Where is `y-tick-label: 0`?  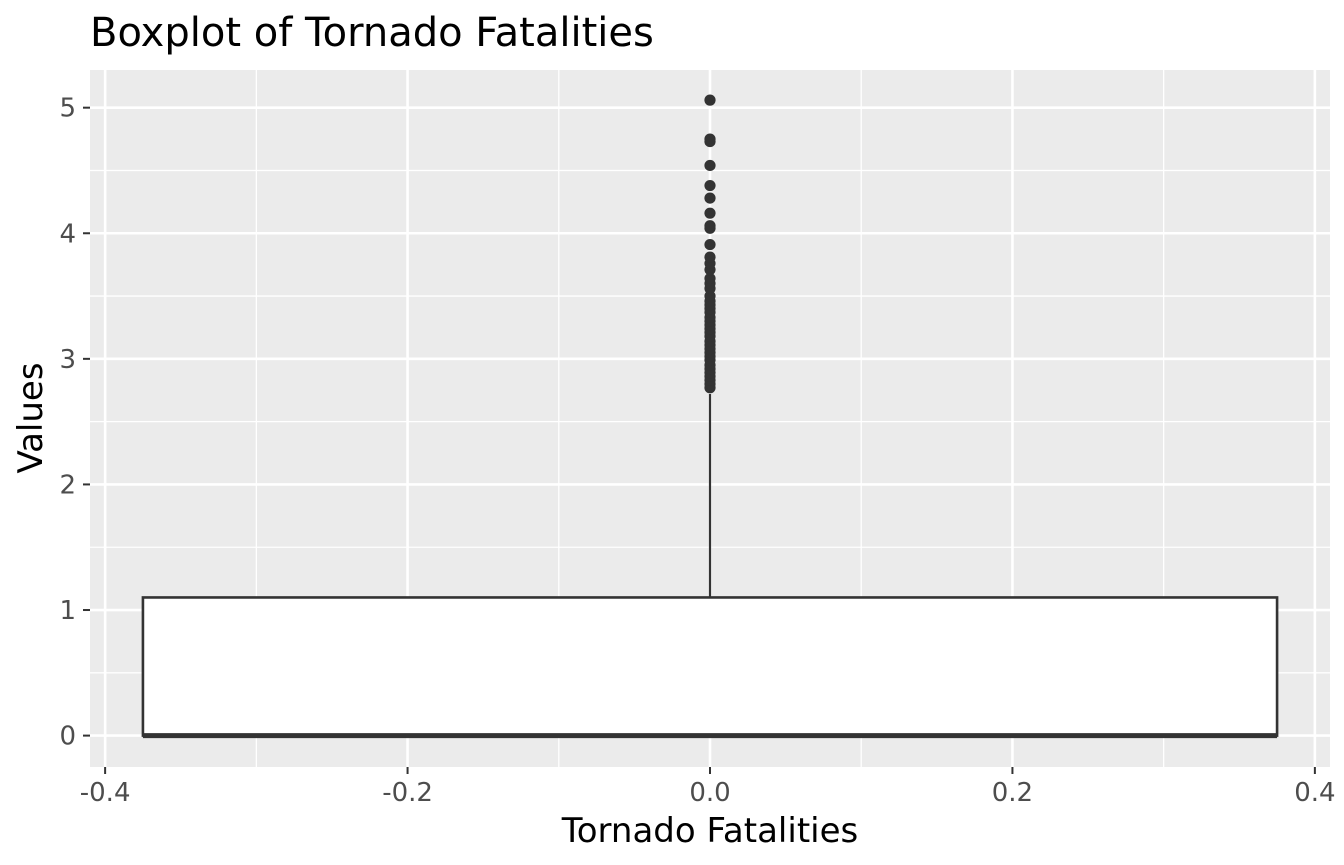 y-tick-label: 0 is located at coordinates (67, 737).